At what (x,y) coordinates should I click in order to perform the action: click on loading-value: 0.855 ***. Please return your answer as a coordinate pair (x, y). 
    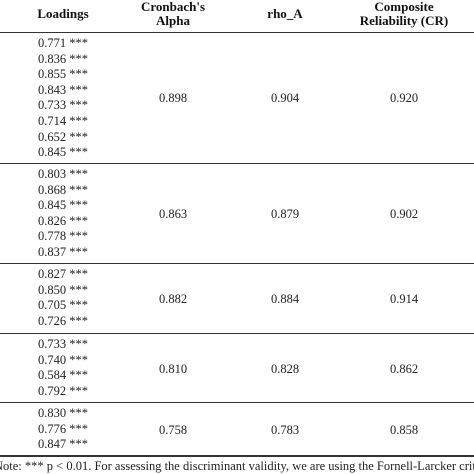
    Looking at the image, I should click on (63, 74).